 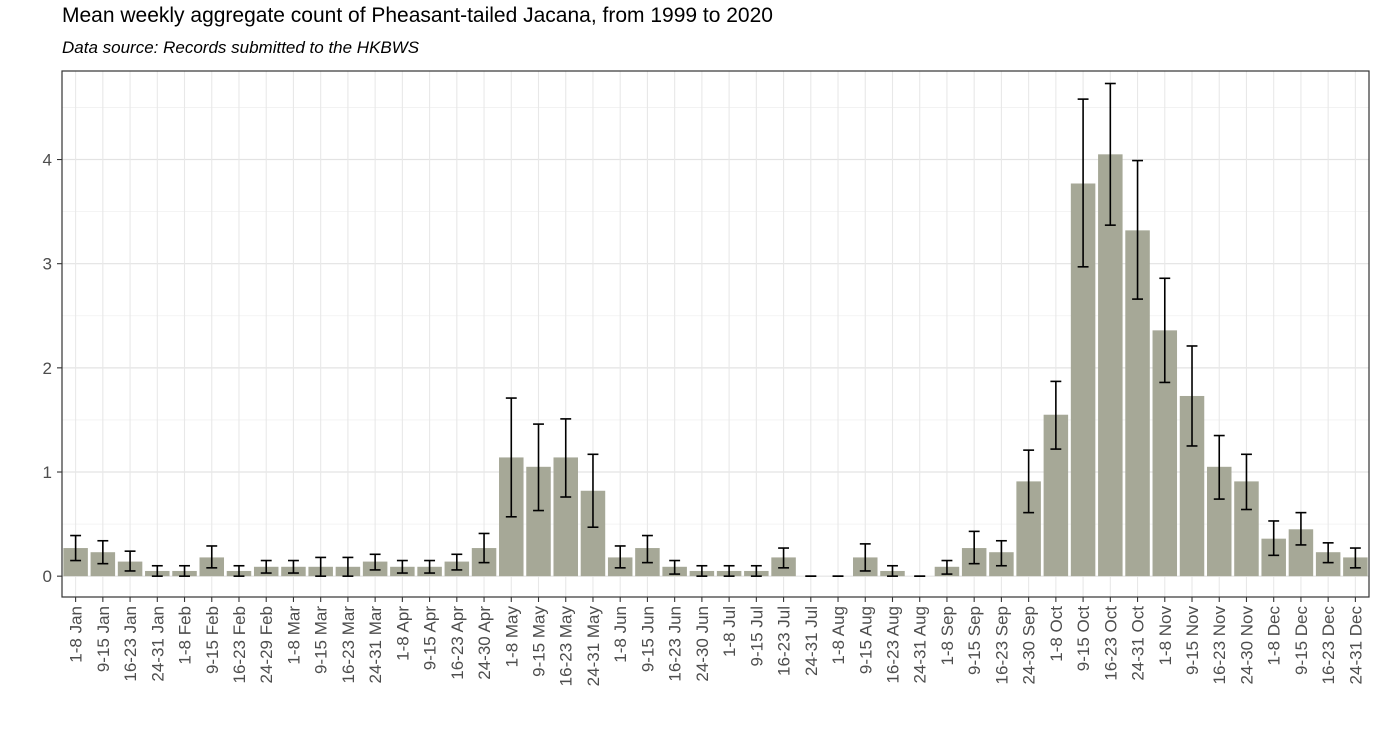 What do you see at coordinates (430, 638) in the screenshot?
I see `x-tick-label: 9-15 Apr` at bounding box center [430, 638].